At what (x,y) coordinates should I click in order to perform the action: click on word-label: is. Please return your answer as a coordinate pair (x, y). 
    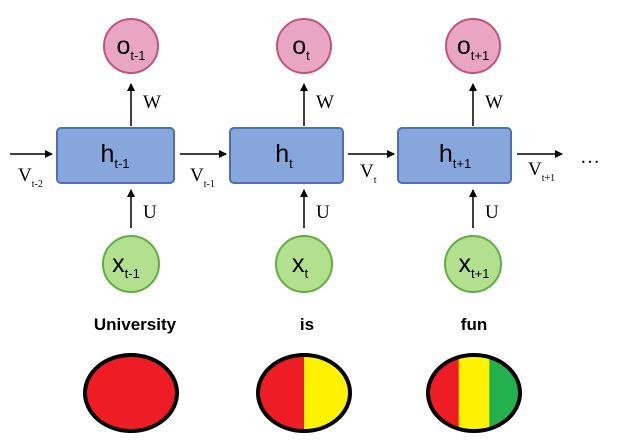
    Looking at the image, I should click on (307, 324).